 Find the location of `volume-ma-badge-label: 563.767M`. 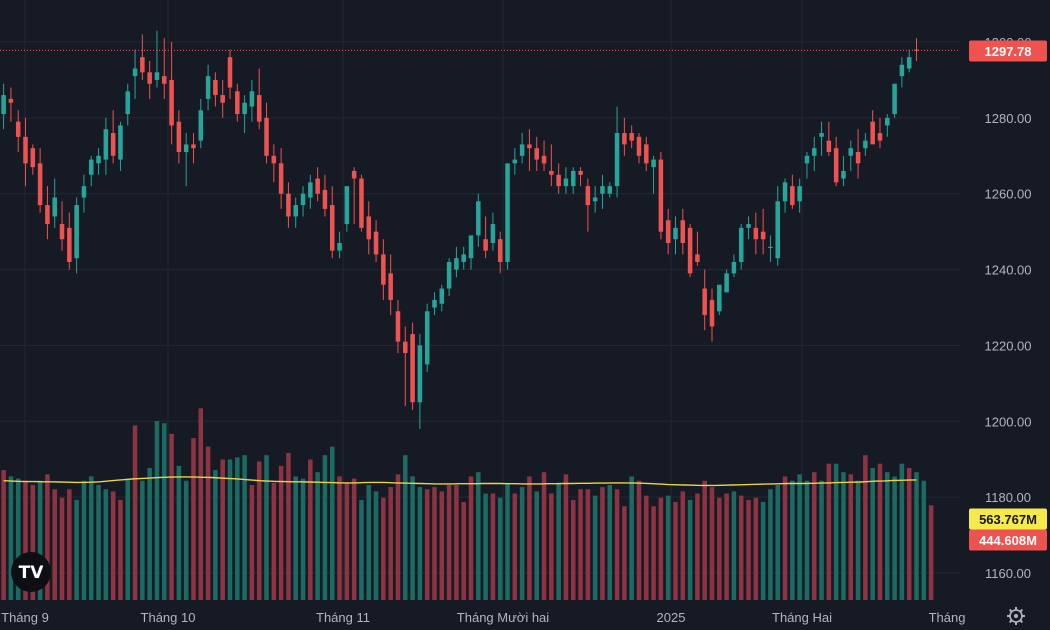

volume-ma-badge-label: 563.767M is located at coordinates (1008, 519).